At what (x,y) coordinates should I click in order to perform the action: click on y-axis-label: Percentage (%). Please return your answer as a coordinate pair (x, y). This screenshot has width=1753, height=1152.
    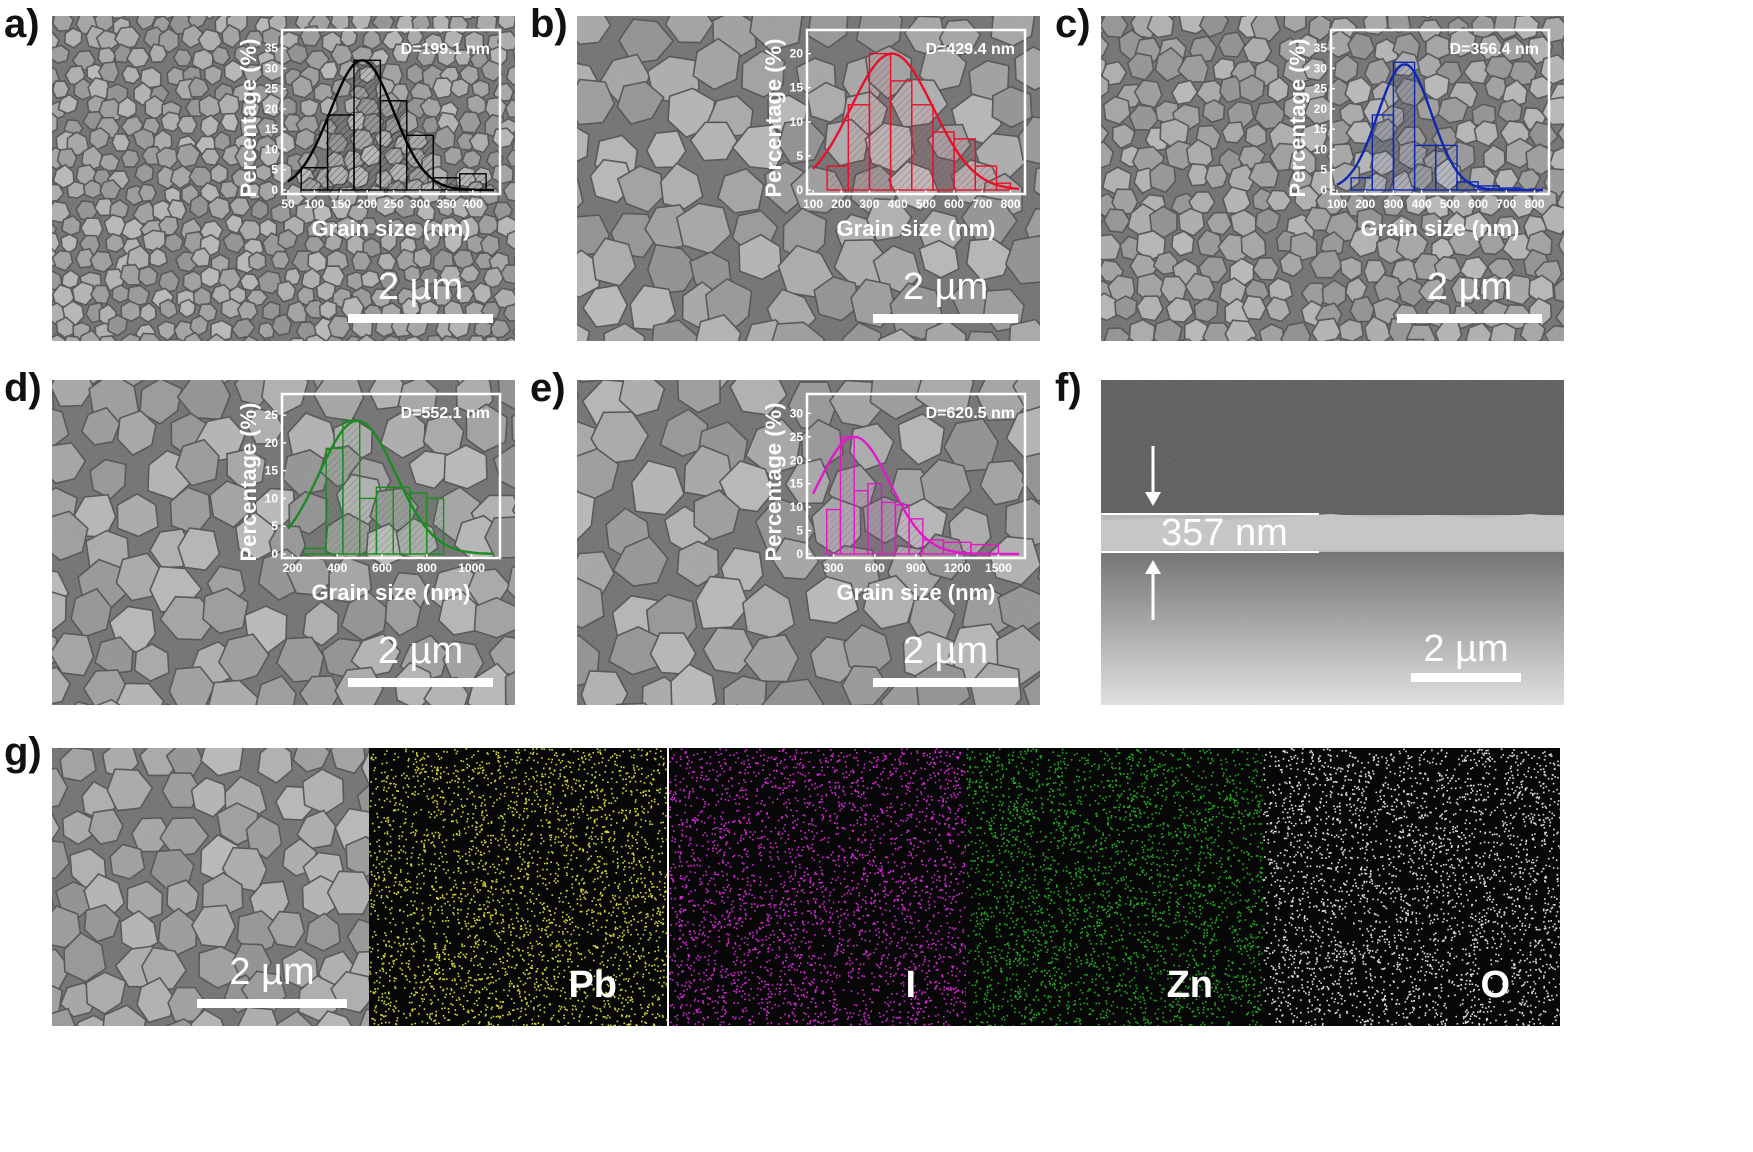
    Looking at the image, I should click on (248, 118).